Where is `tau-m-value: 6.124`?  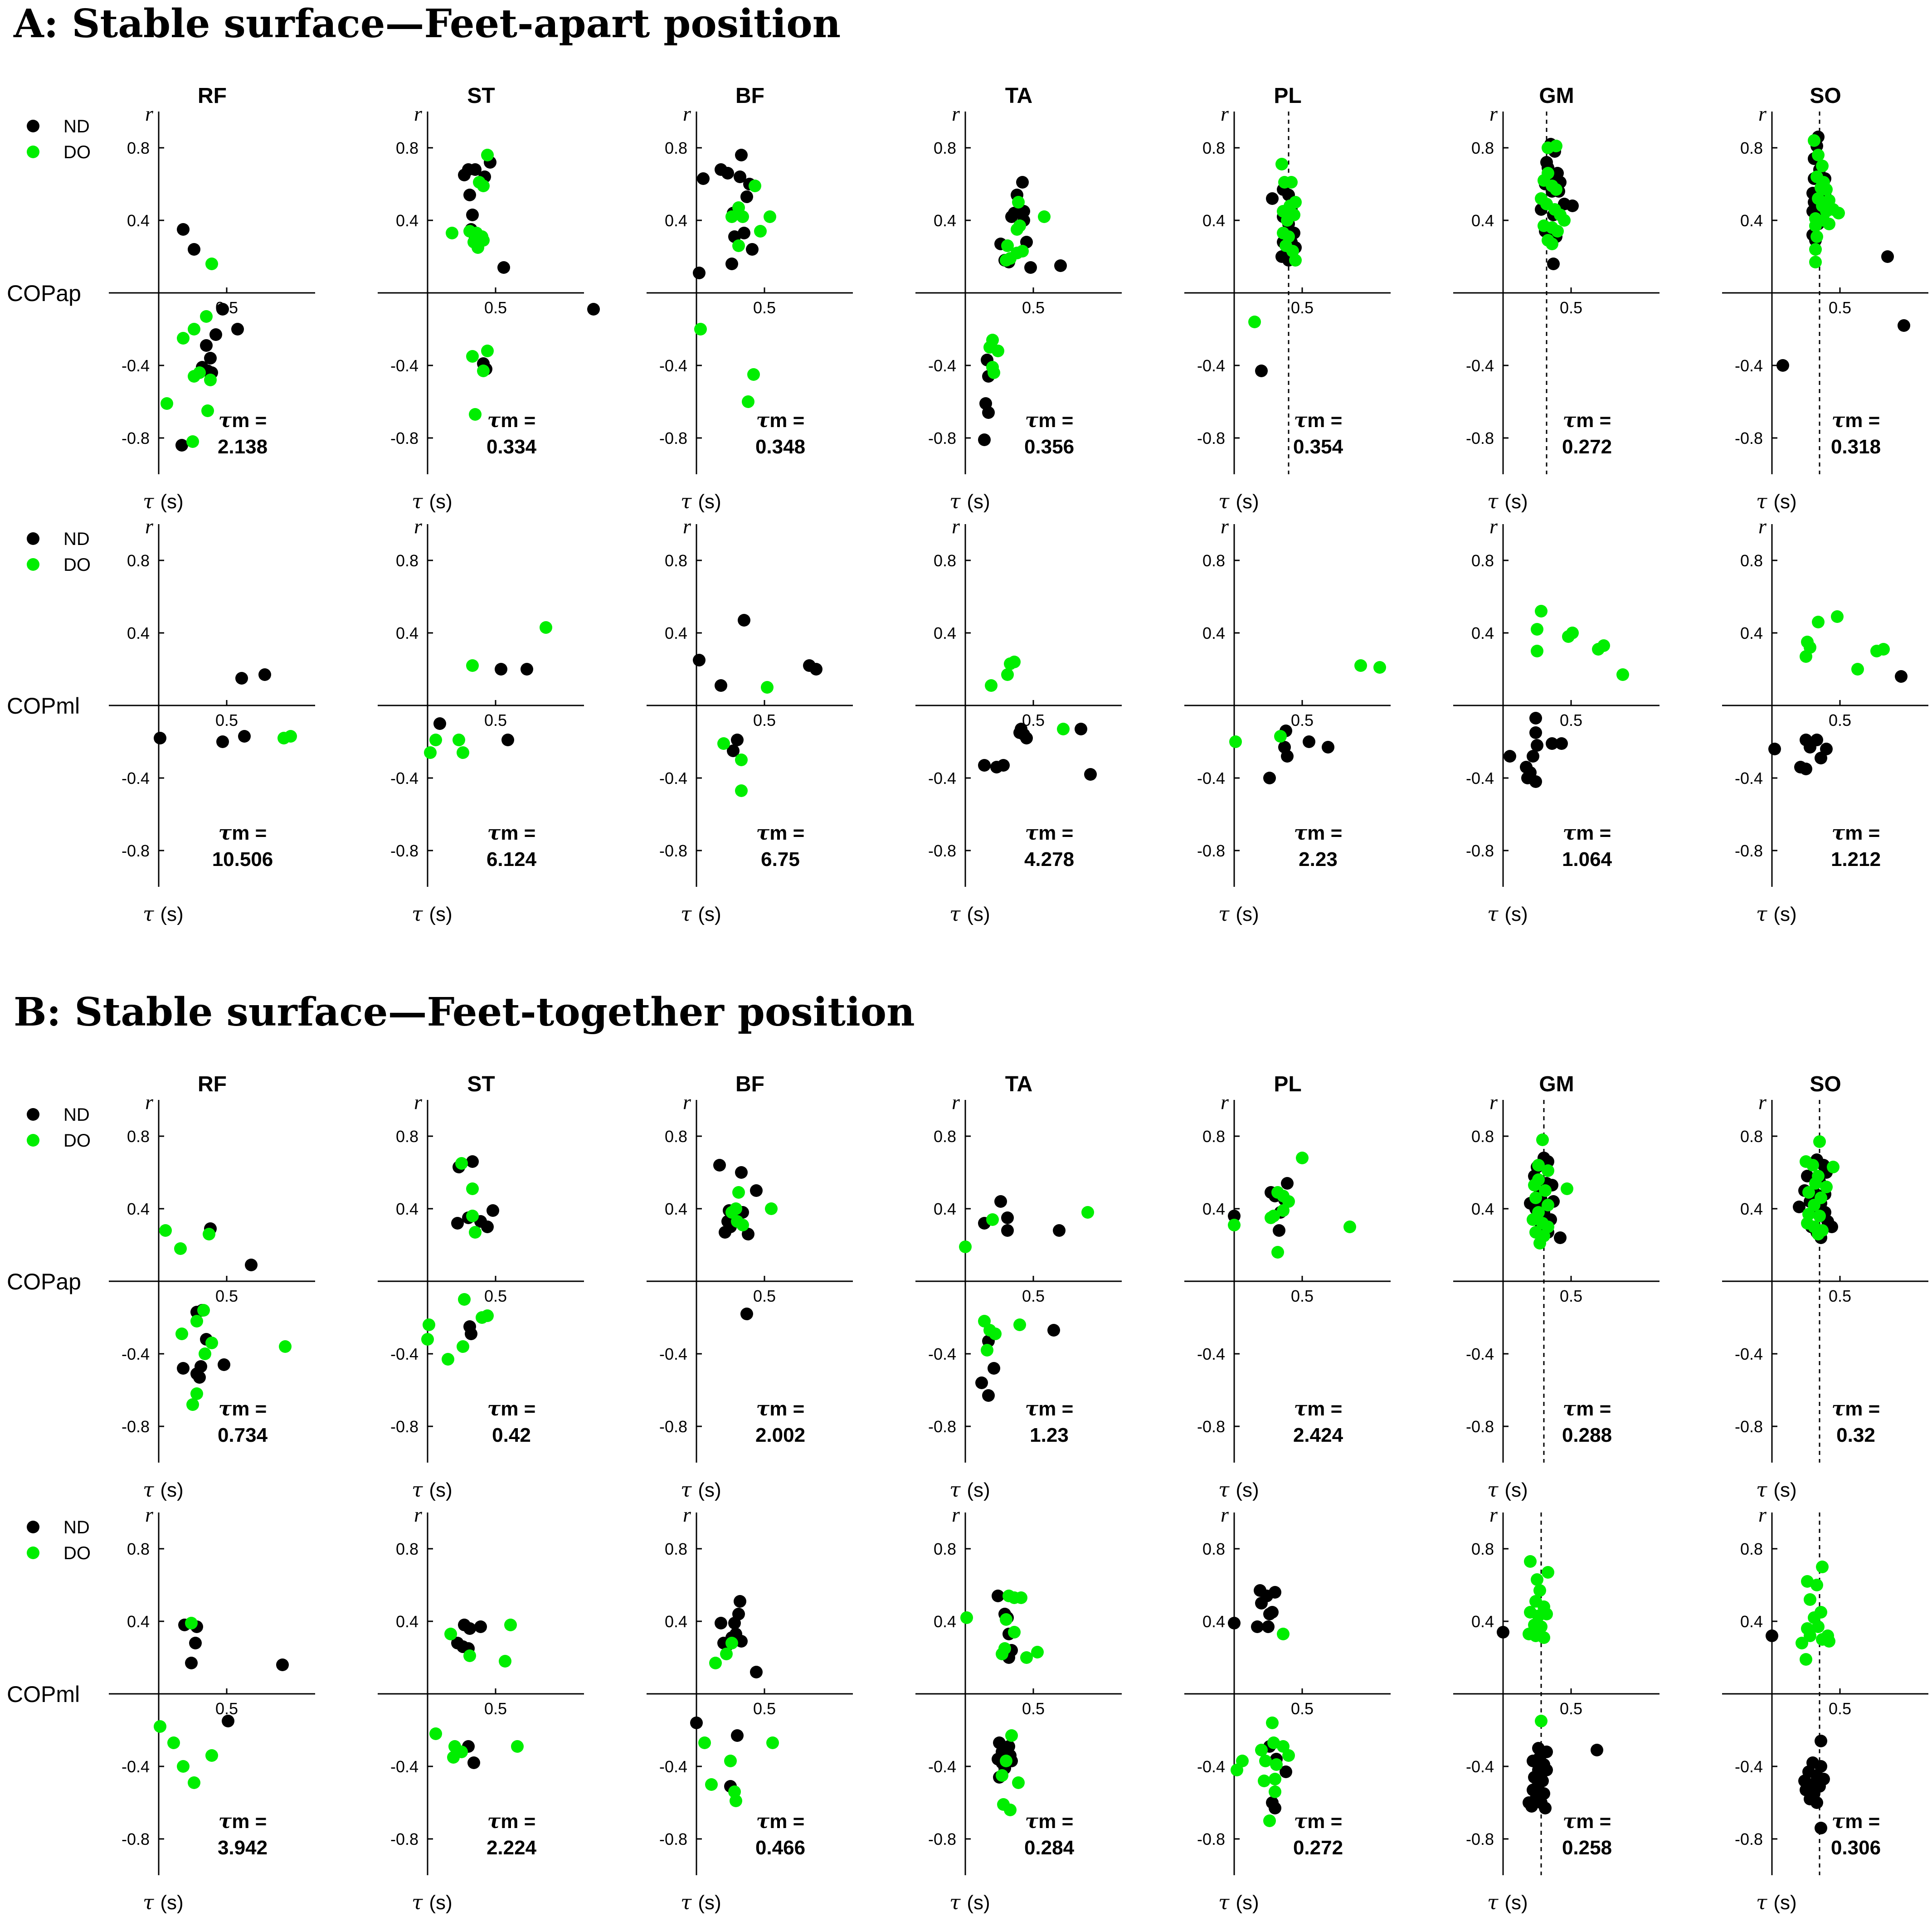
tau-m-value: 6.124 is located at coordinates (512, 859).